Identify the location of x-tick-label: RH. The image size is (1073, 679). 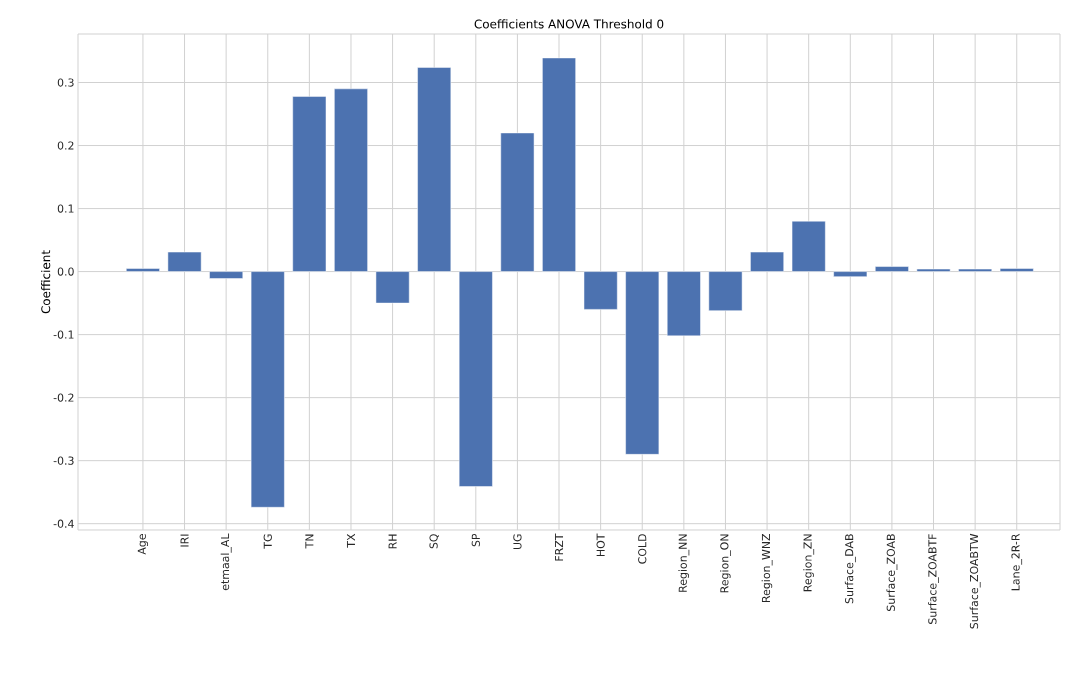
(392, 541).